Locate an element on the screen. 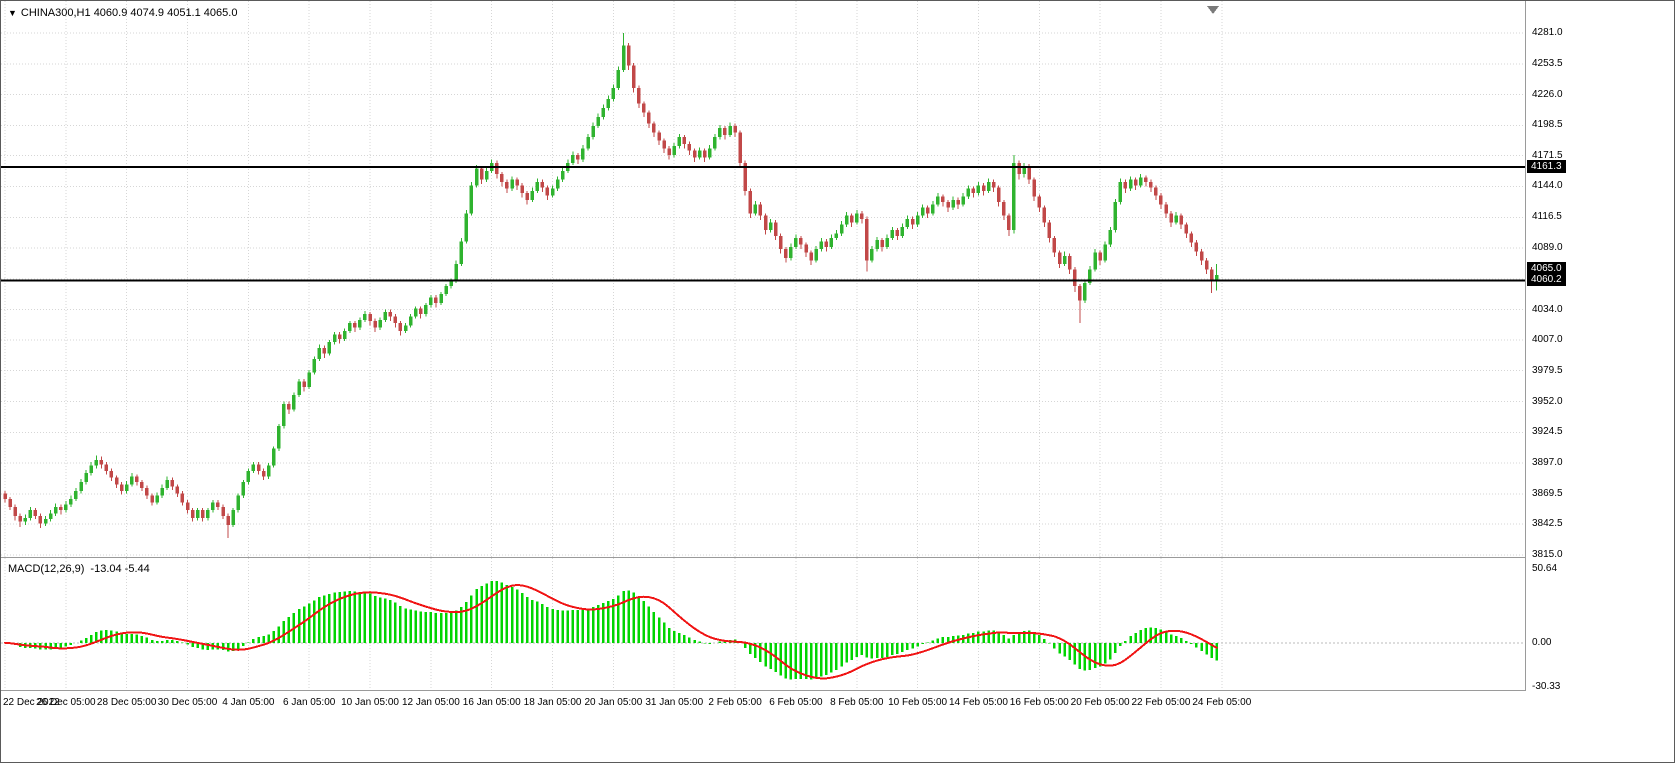 Image resolution: width=1675 pixels, height=763 pixels. time-axis-label: 16 Jan 05:00 is located at coordinates (491, 702).